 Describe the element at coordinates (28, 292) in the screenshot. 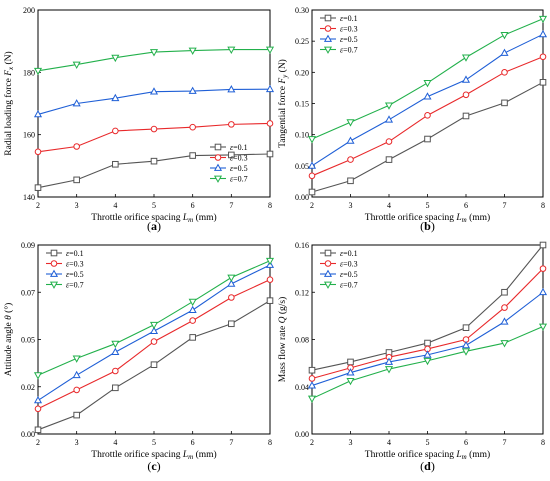

I see `y-tick-label: 0.07` at that location.